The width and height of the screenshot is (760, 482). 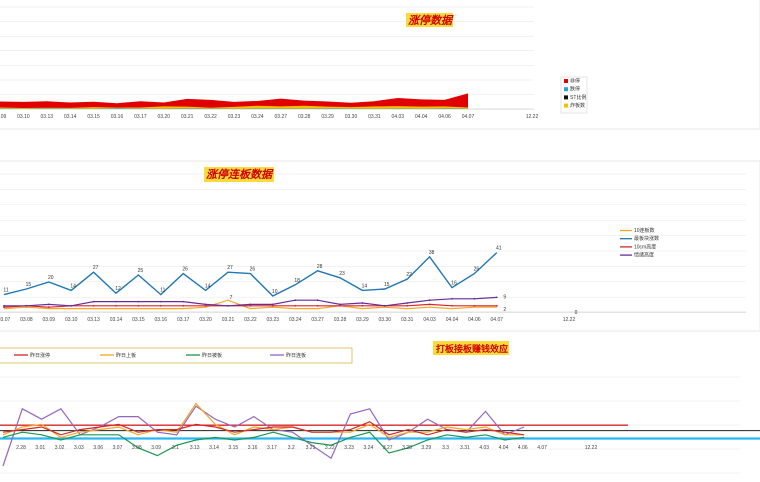 I want to click on x-tick-label: 3.13, so click(x=195, y=448).